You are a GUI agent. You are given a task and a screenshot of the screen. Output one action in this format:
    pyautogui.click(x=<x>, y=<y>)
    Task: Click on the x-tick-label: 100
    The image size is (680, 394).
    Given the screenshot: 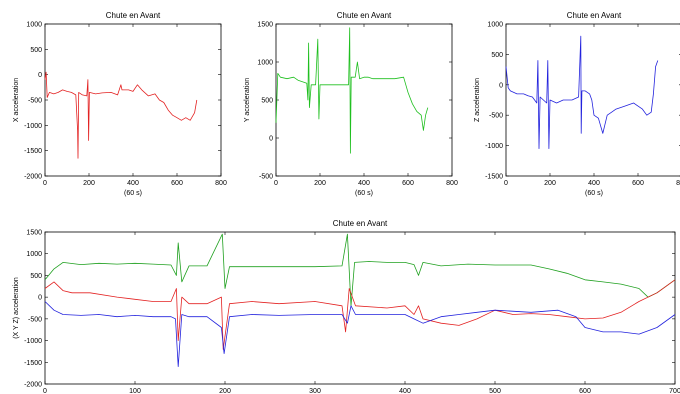 What is the action you would take?
    pyautogui.click(x=135, y=391)
    